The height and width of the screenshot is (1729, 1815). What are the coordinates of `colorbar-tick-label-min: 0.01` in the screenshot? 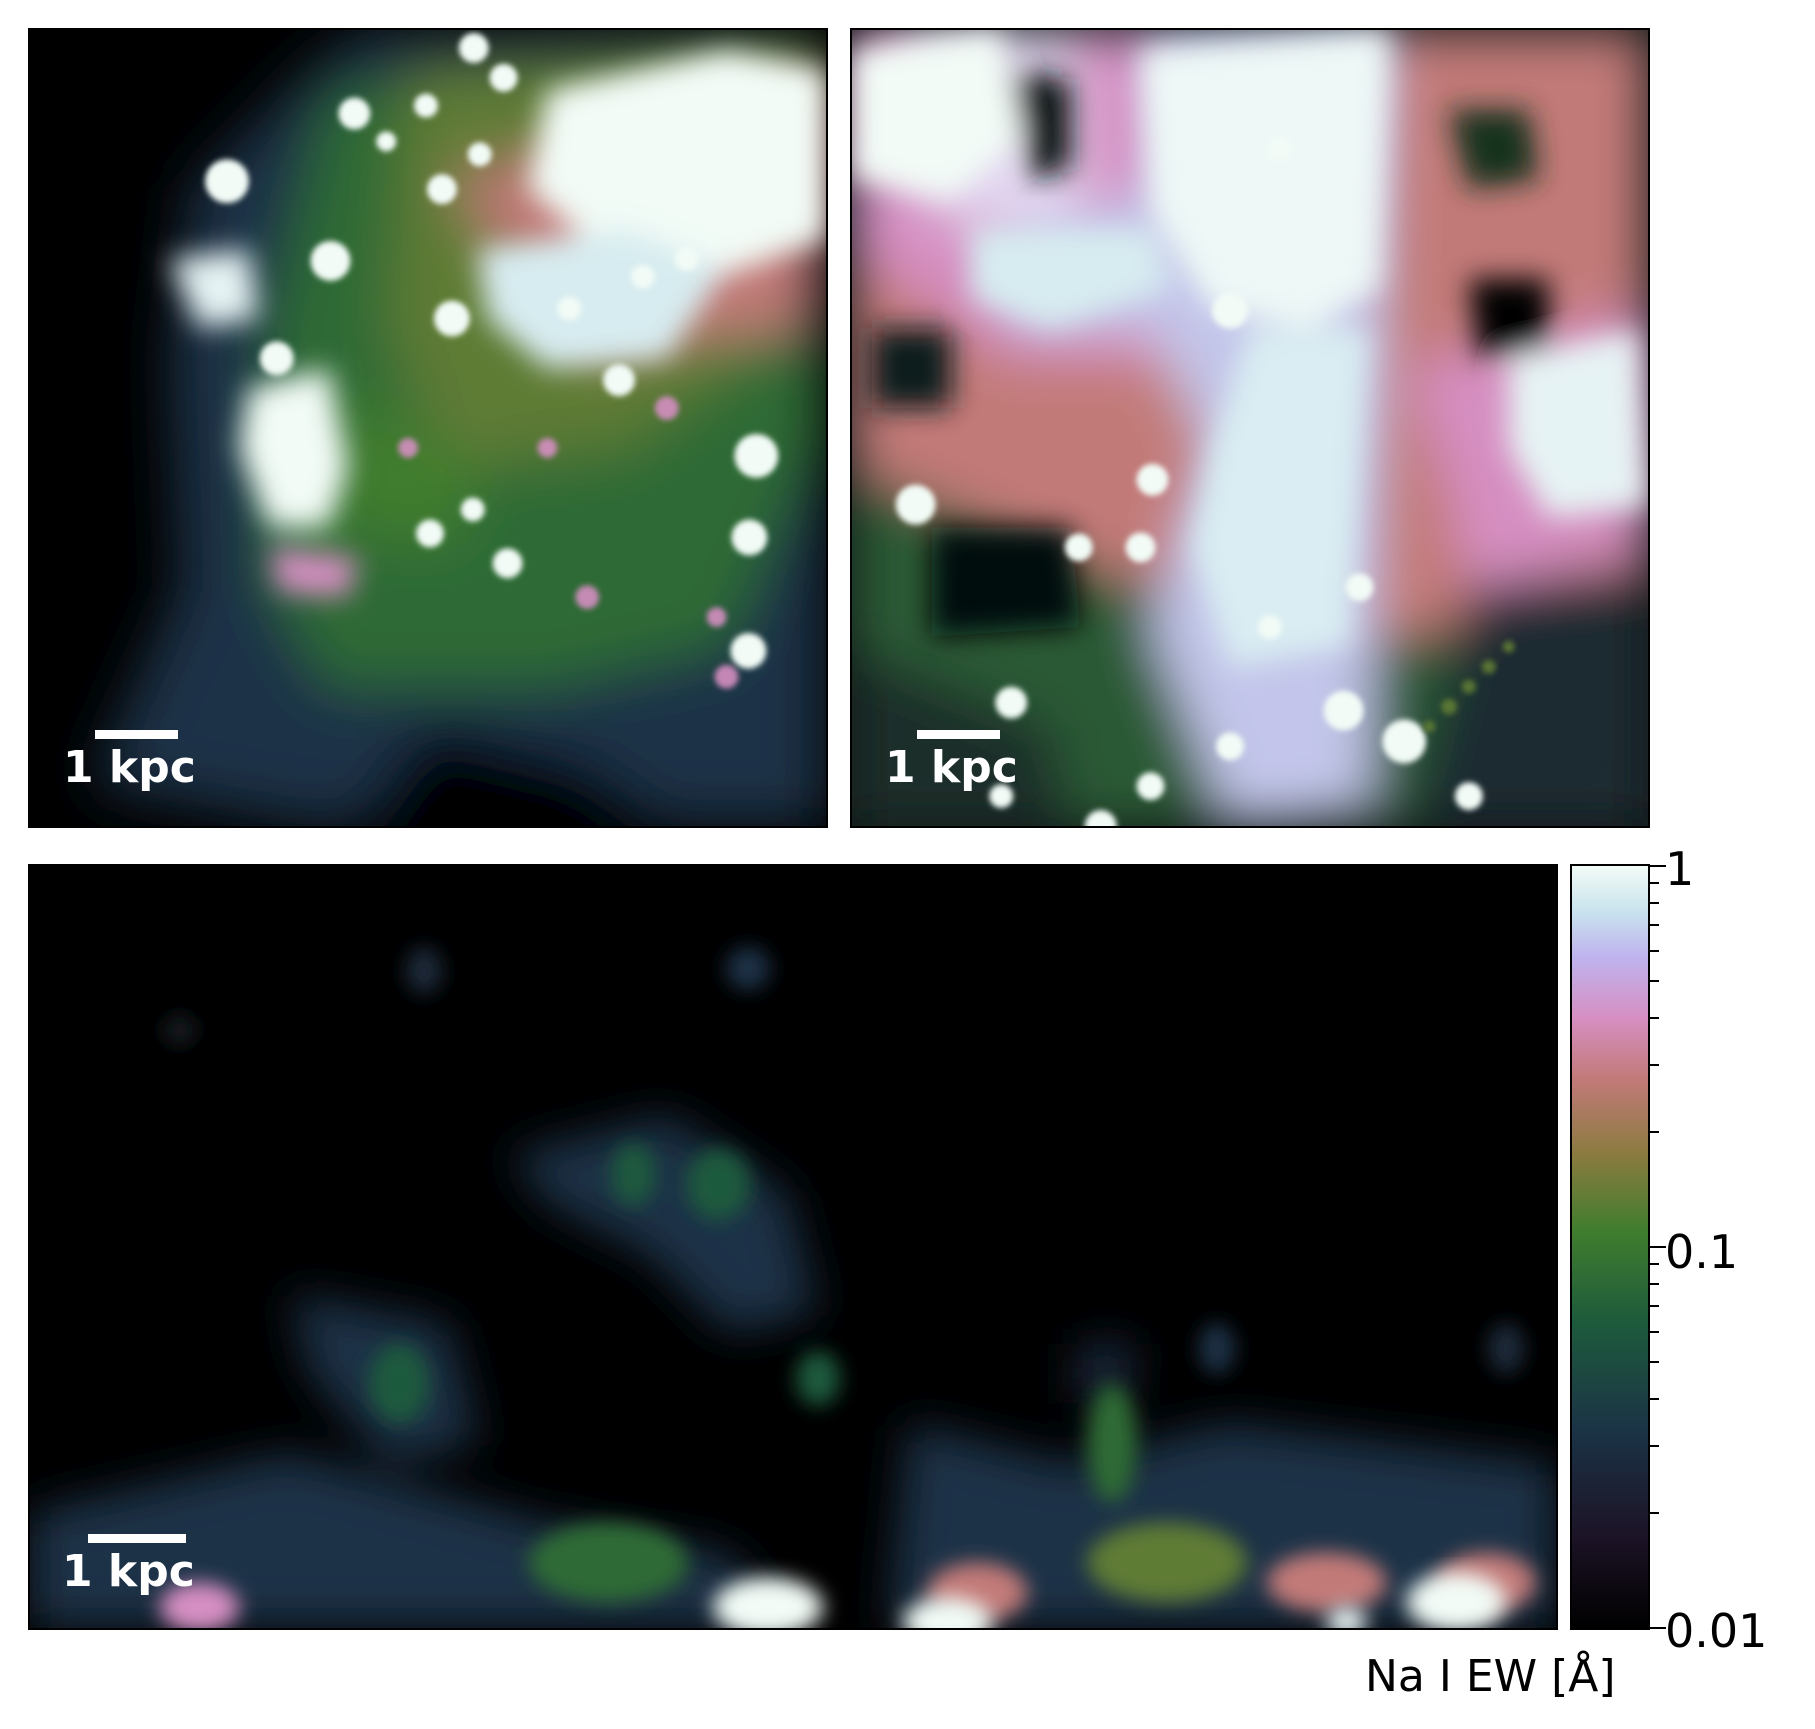 It's located at (1716, 1631).